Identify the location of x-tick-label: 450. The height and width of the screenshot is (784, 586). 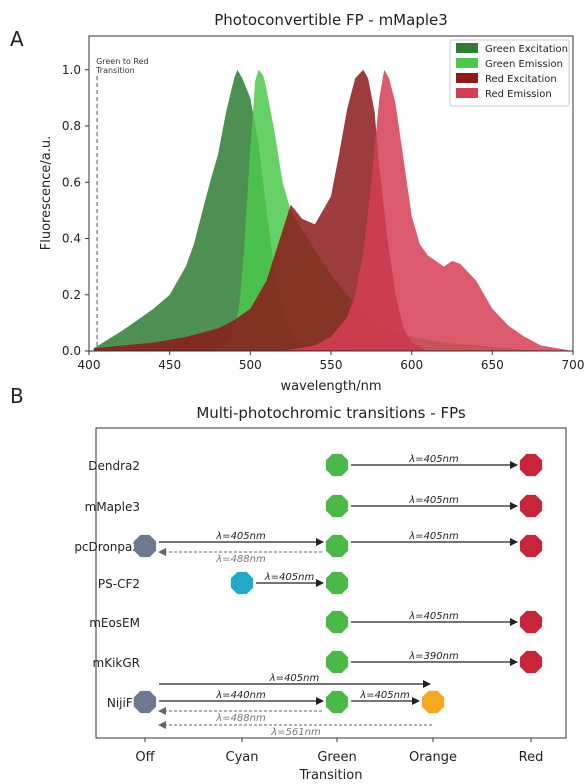
(169, 365).